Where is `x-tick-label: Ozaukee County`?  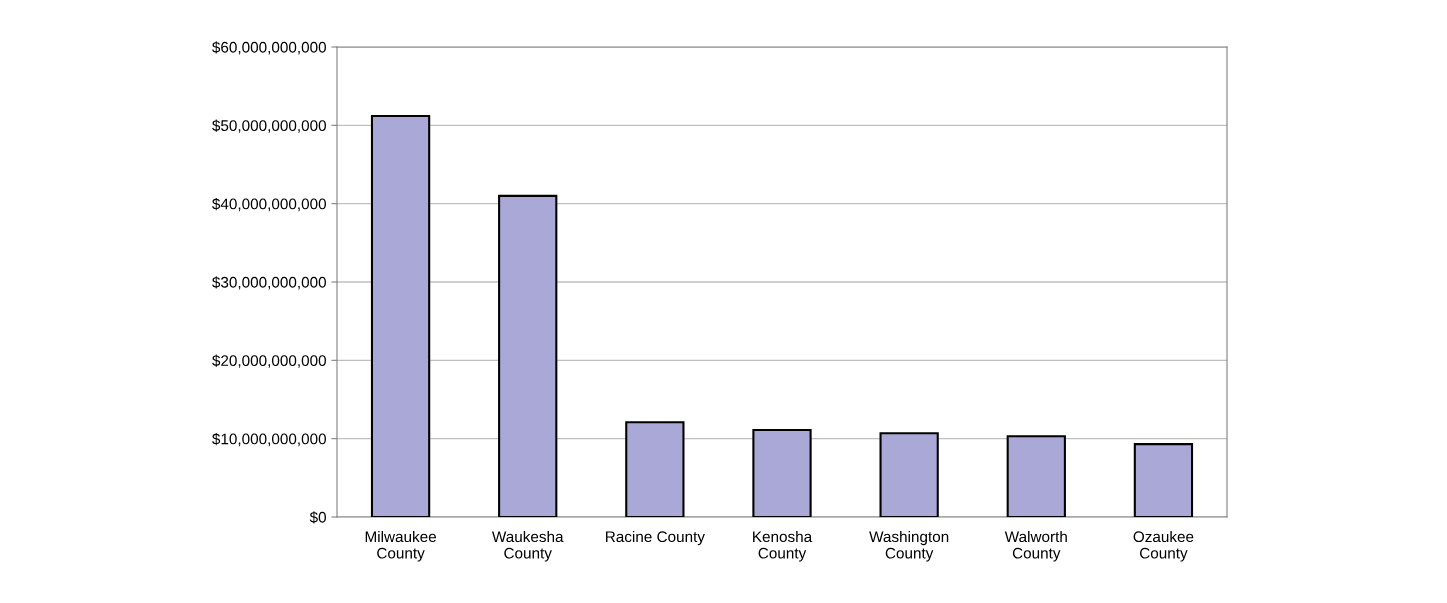
x-tick-label: Ozaukee County is located at coordinates (1163, 546).